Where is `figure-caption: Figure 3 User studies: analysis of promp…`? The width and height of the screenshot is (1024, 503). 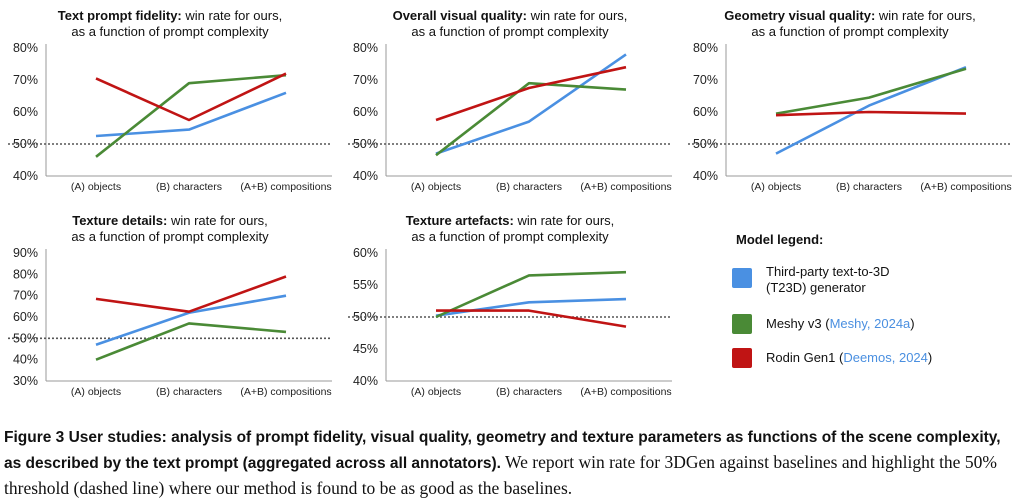 figure-caption: Figure 3 User studies: analysis of promp… is located at coordinates (512, 464).